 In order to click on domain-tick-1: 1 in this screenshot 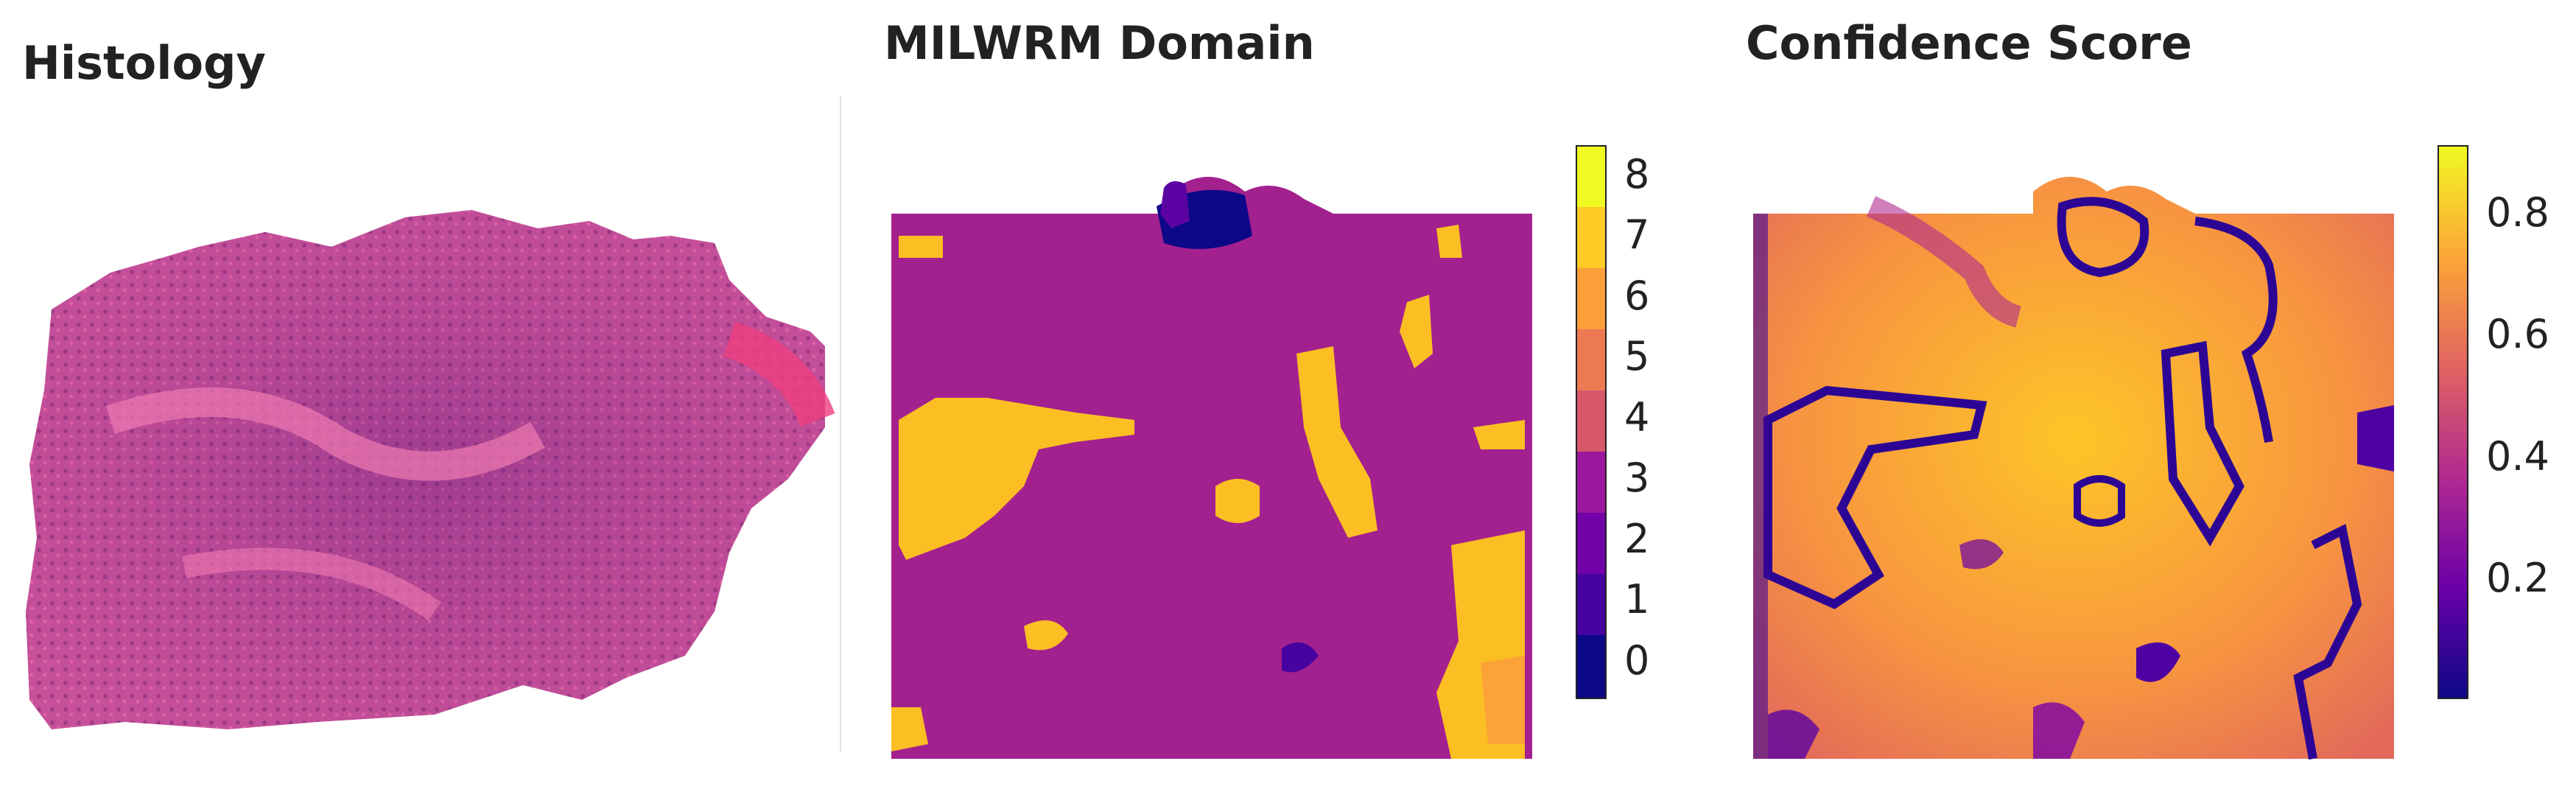, I will do `click(1637, 599)`.